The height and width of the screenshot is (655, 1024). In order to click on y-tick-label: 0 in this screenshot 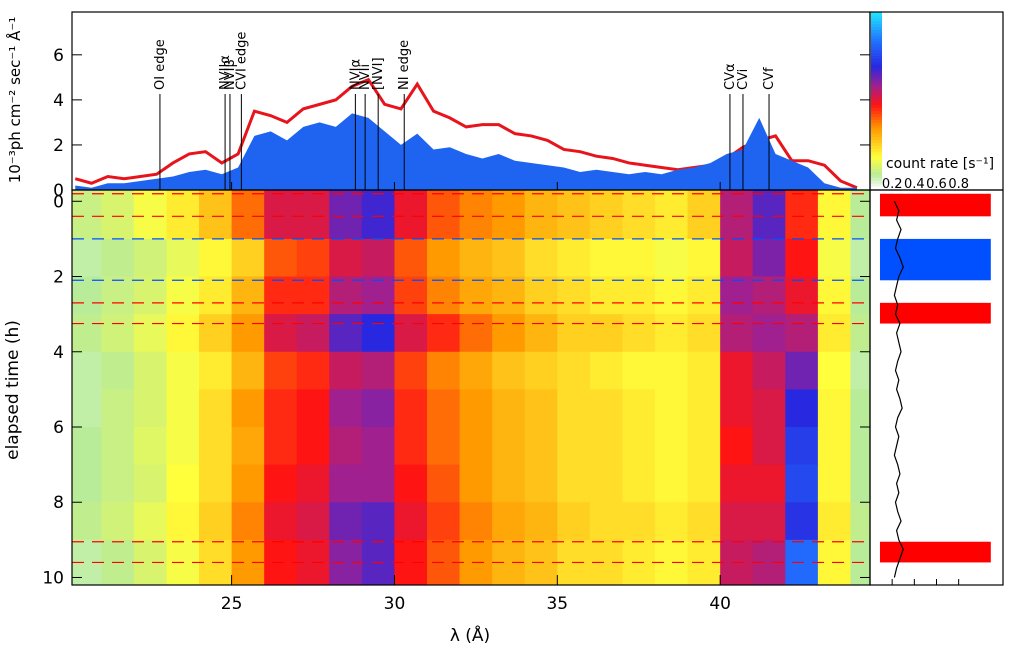, I will do `click(58, 202)`.